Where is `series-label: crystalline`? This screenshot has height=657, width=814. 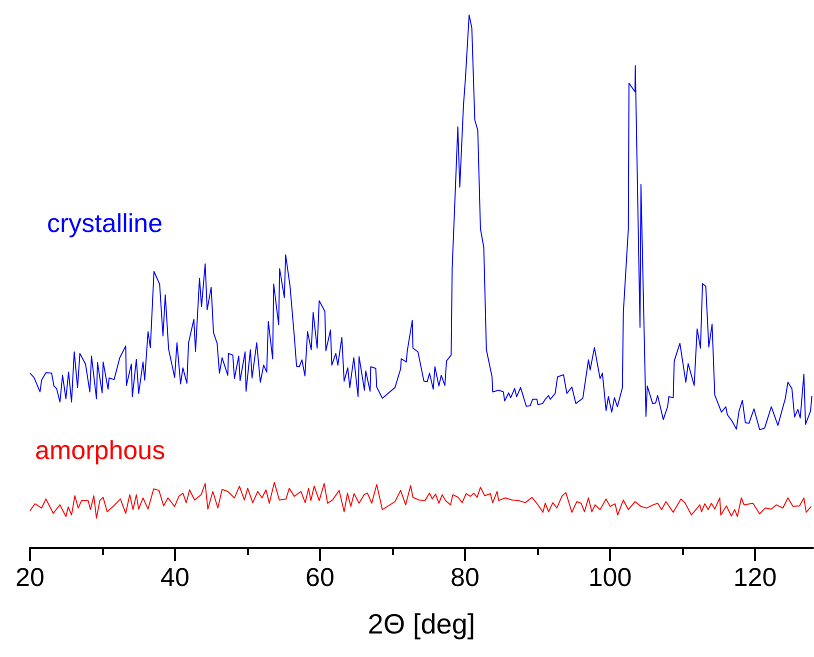
series-label: crystalline is located at coordinates (105, 223).